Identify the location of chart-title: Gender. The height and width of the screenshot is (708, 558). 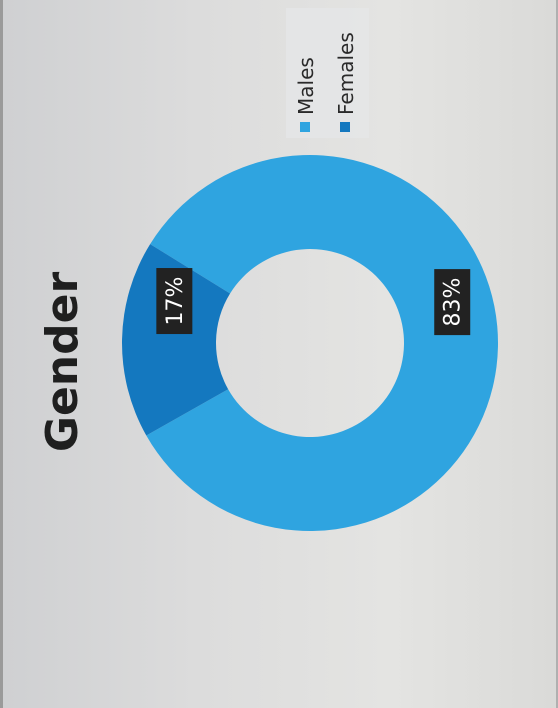
(62, 362).